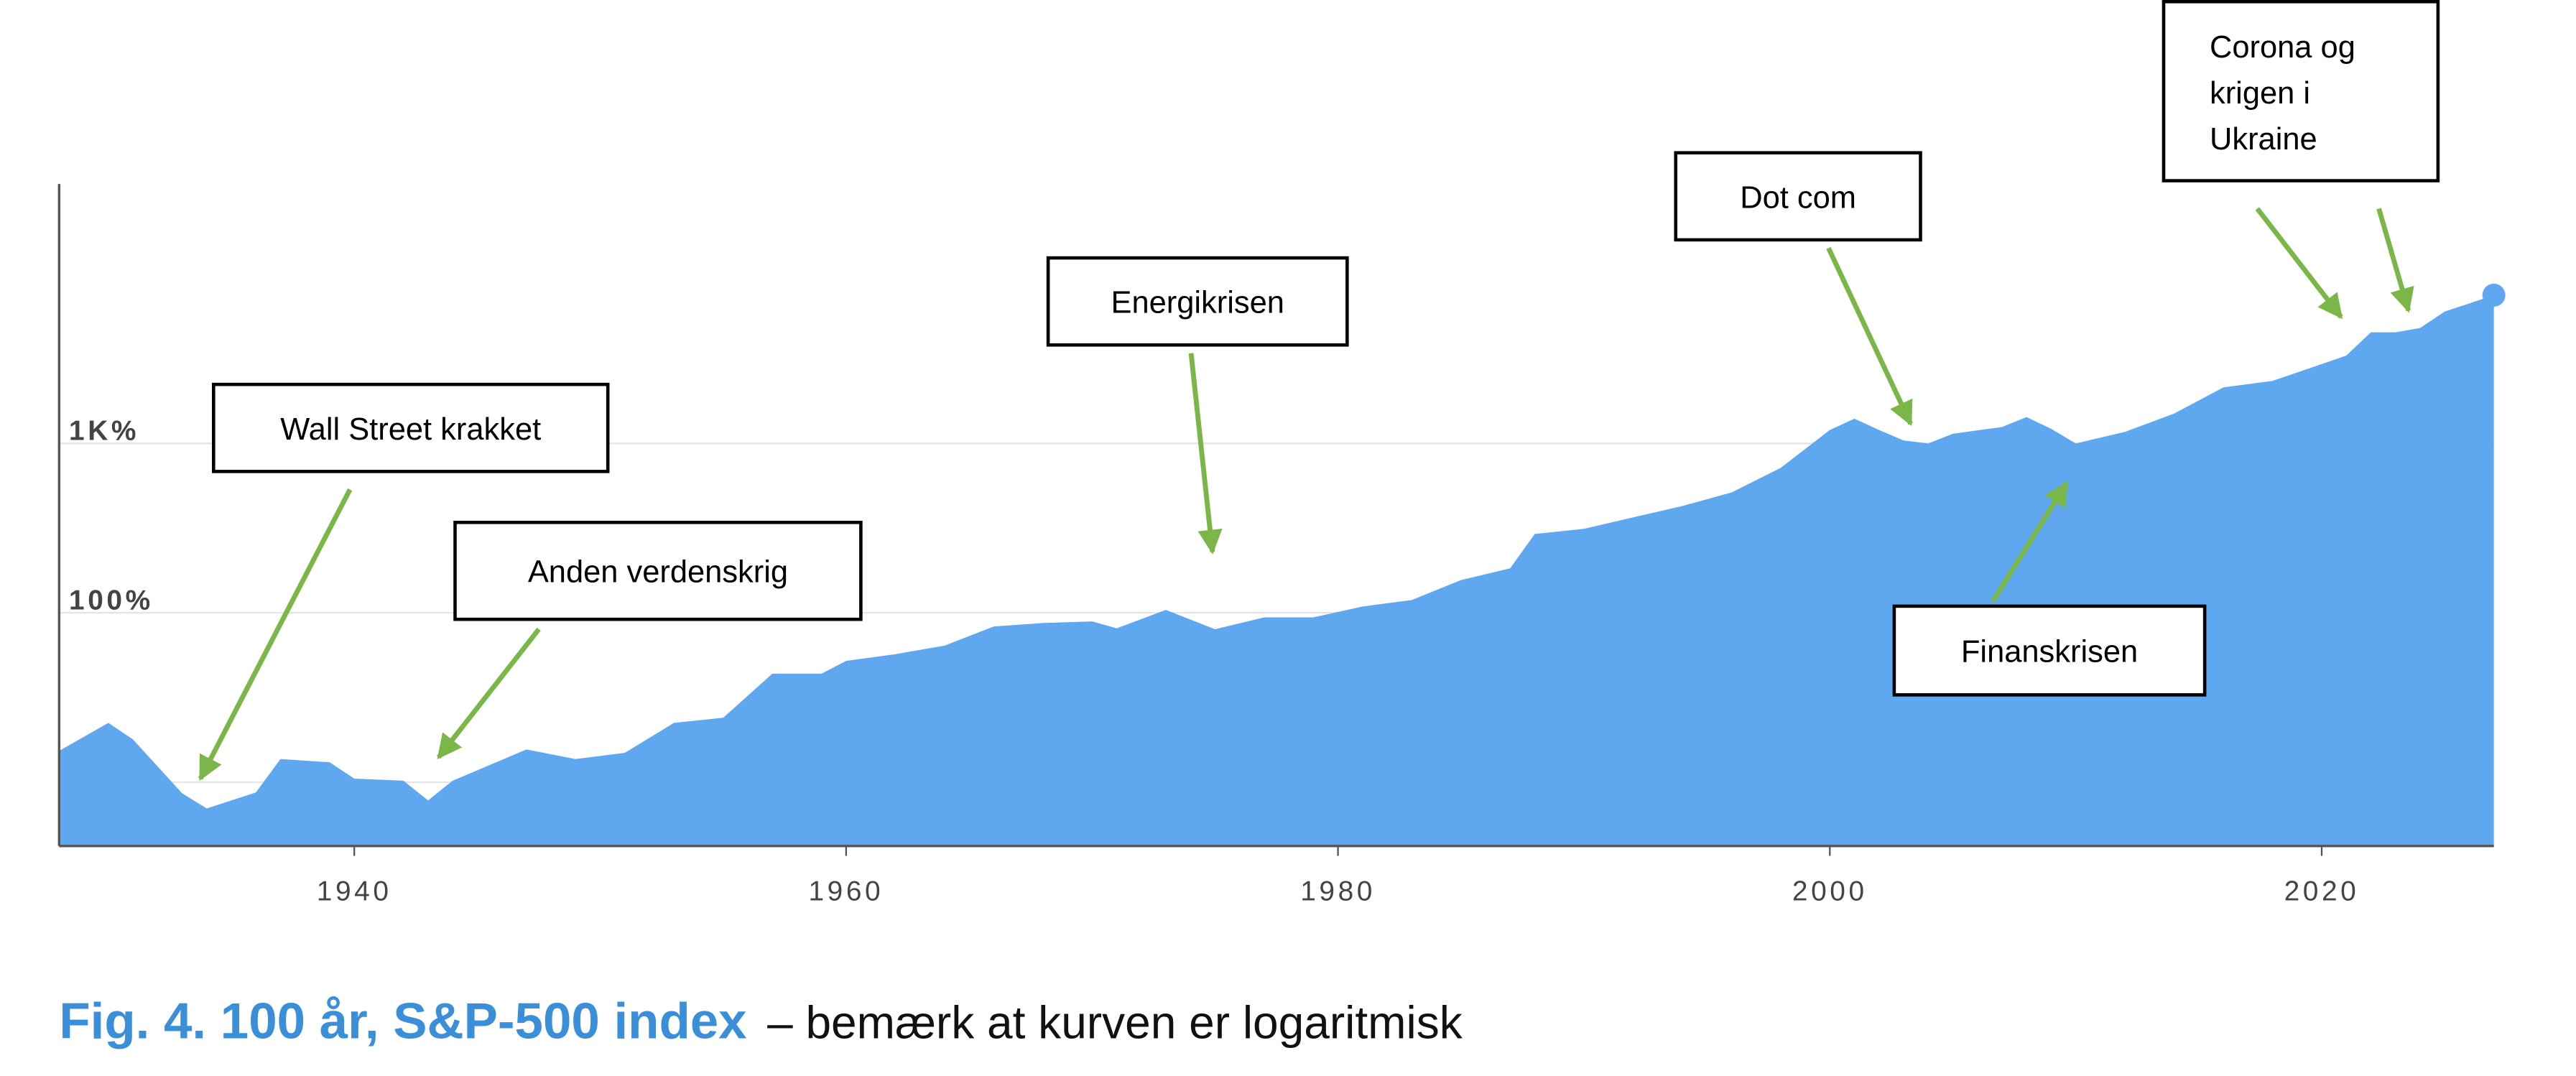 Image resolution: width=2576 pixels, height=1076 pixels. What do you see at coordinates (354, 891) in the screenshot?
I see `x-tick-label: 1940` at bounding box center [354, 891].